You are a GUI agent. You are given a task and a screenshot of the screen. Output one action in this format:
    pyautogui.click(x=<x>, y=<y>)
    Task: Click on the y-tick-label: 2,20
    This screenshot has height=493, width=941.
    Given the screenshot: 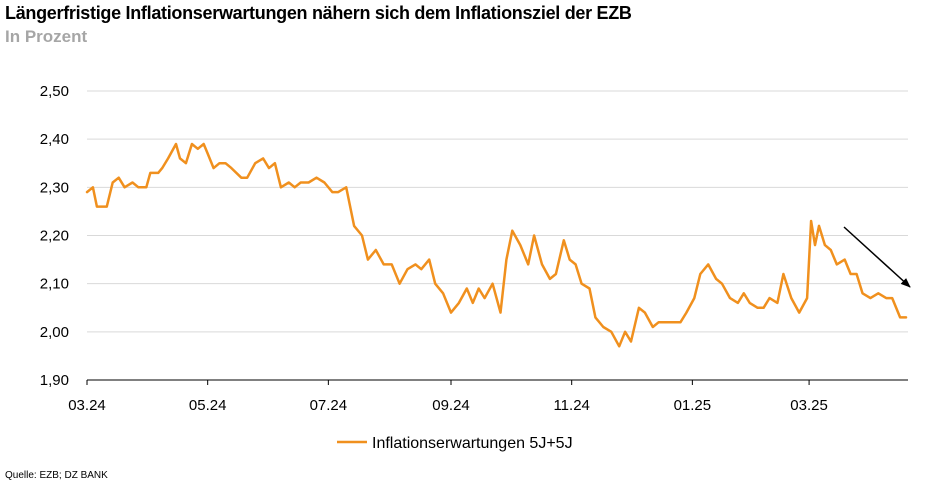 What is the action you would take?
    pyautogui.click(x=54, y=236)
    